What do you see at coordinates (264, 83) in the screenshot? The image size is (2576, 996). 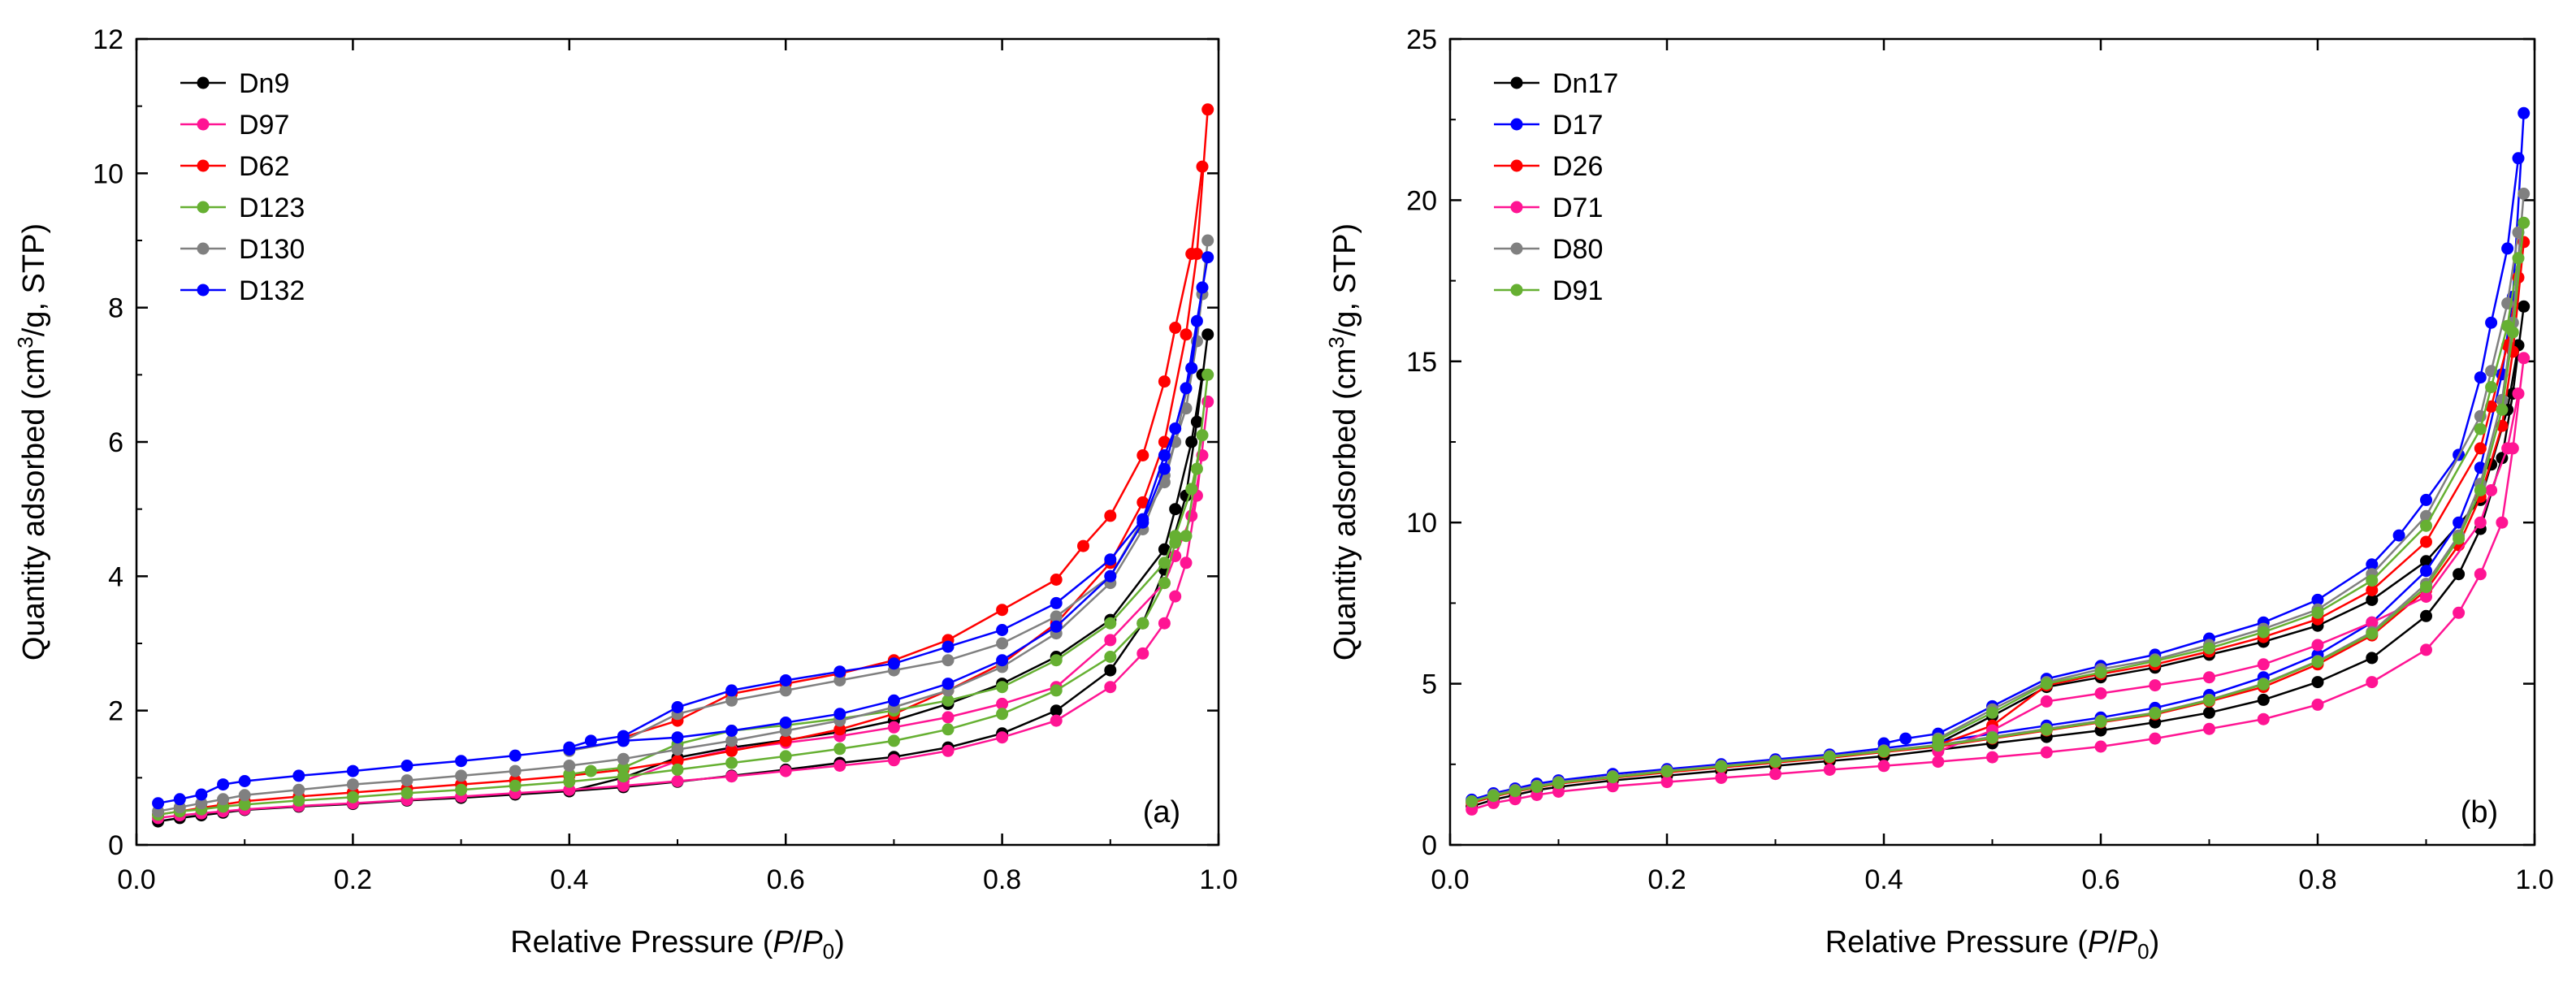 I see `legend-label: Dn9` at bounding box center [264, 83].